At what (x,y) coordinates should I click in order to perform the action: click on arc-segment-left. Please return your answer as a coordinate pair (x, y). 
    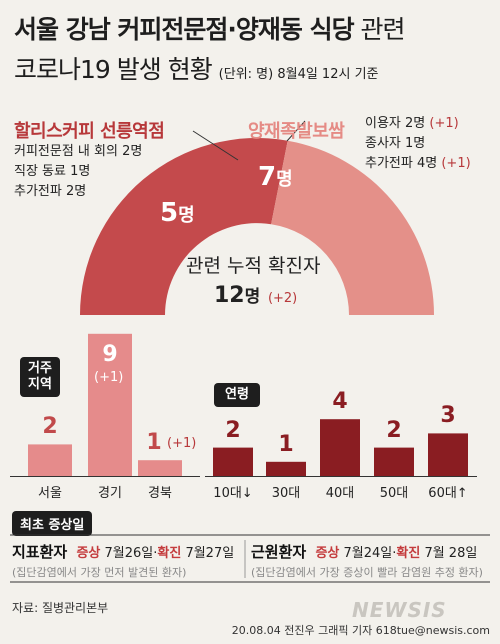
    Looking at the image, I should click on (184, 226).